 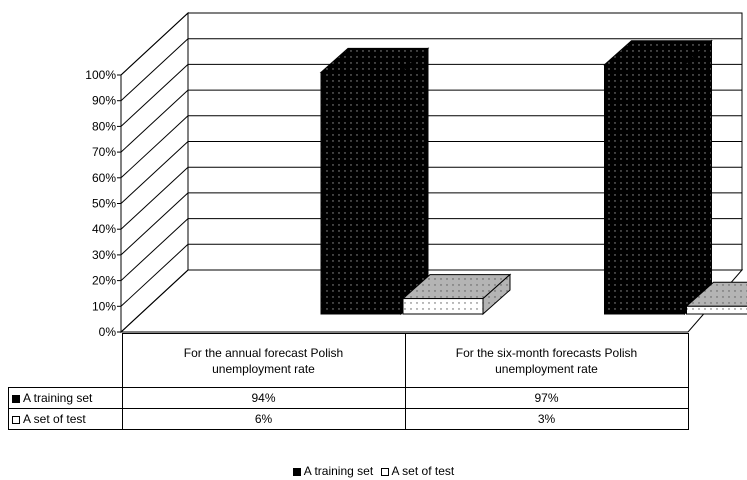 I want to click on category-header-six-month-line1: For the six-month forecasts Polish, so click(x=546, y=352).